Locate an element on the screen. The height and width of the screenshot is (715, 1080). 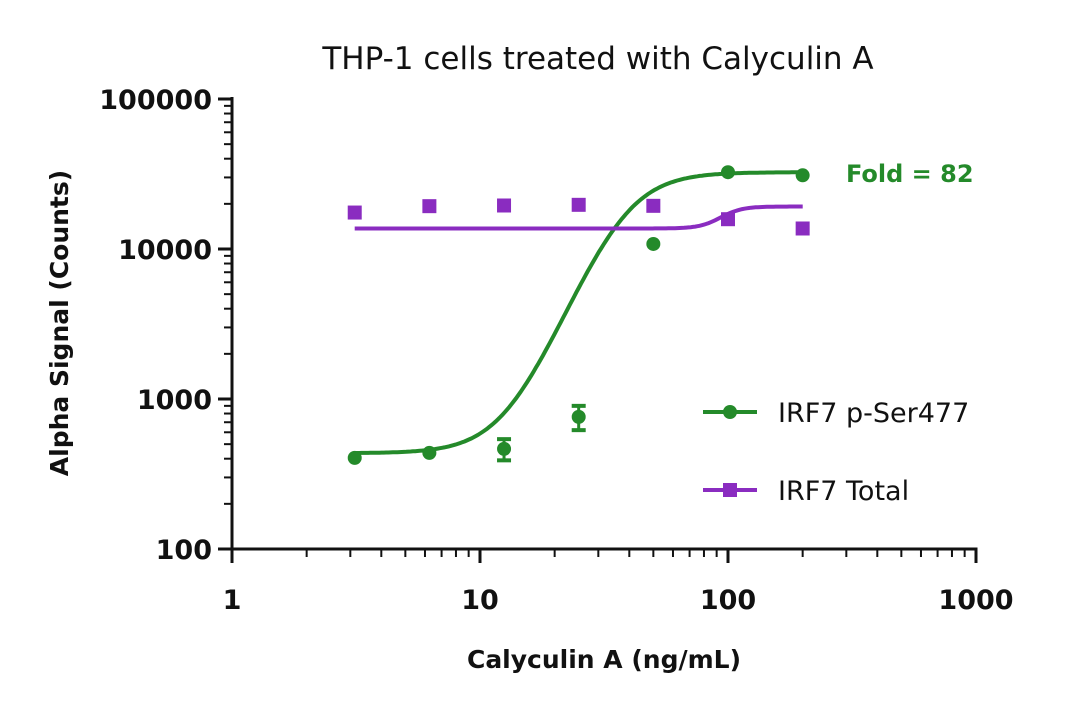
y-tick-label: 1000 is located at coordinates (174, 400).